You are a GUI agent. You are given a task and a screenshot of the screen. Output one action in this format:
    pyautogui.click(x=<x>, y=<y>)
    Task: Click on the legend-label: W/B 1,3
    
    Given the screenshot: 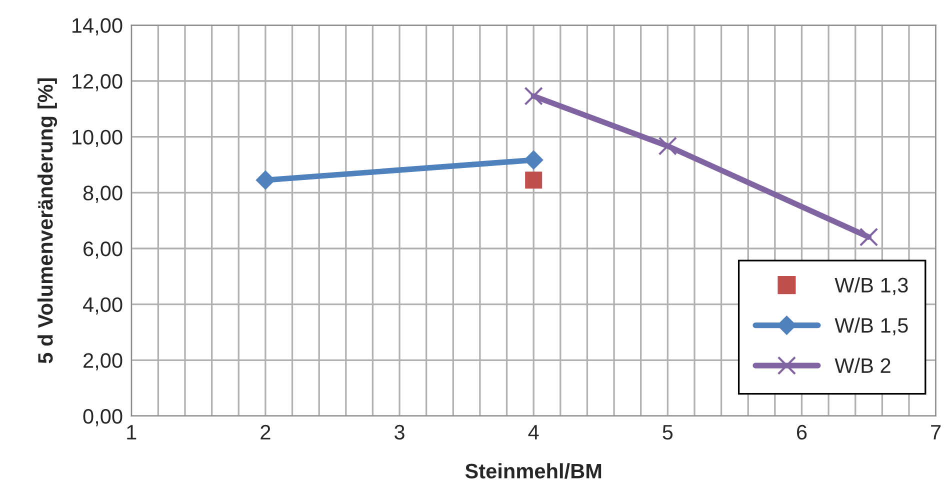 What is the action you would take?
    pyautogui.click(x=871, y=286)
    